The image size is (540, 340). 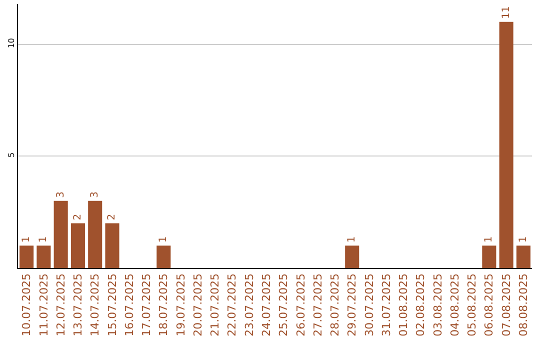 What do you see at coordinates (11, 155) in the screenshot?
I see `y-tick-label: 5` at bounding box center [11, 155].